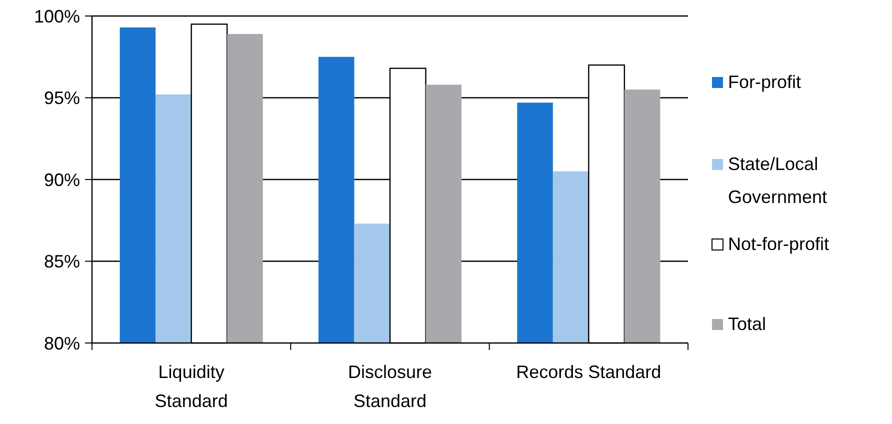 This screenshot has width=892, height=424. What do you see at coordinates (191, 386) in the screenshot?
I see `x-tick-label: Liquidity Standard` at bounding box center [191, 386].